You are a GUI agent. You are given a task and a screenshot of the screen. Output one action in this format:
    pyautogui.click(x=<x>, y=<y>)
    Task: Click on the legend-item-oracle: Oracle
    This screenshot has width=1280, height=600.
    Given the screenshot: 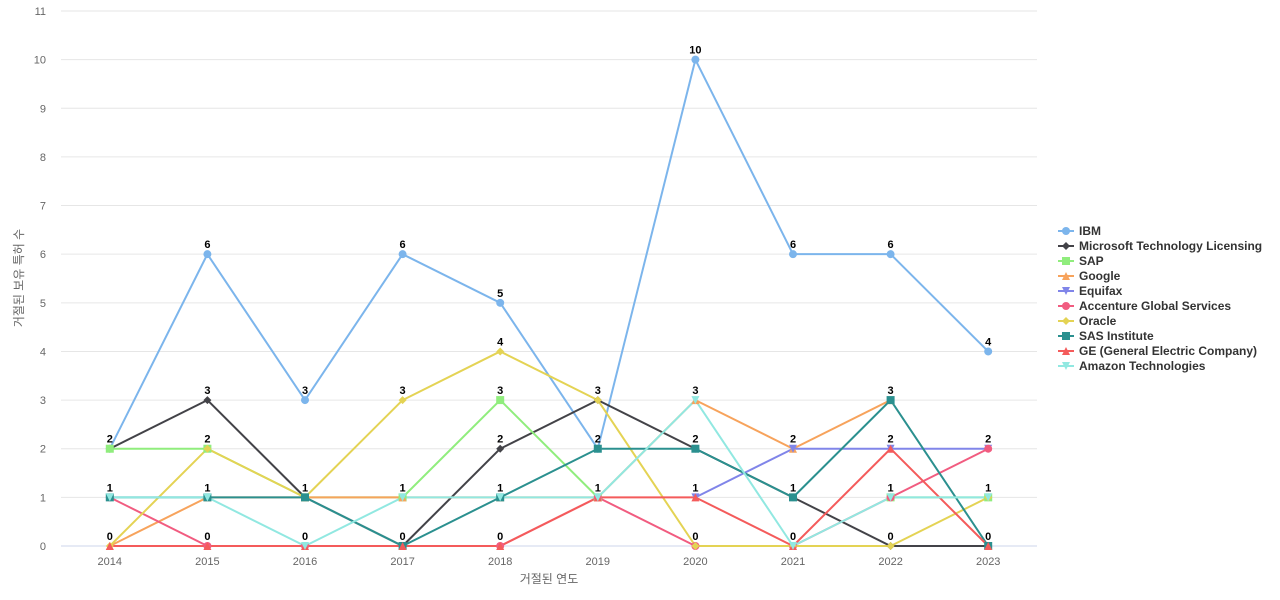 What is the action you would take?
    pyautogui.click(x=1087, y=321)
    